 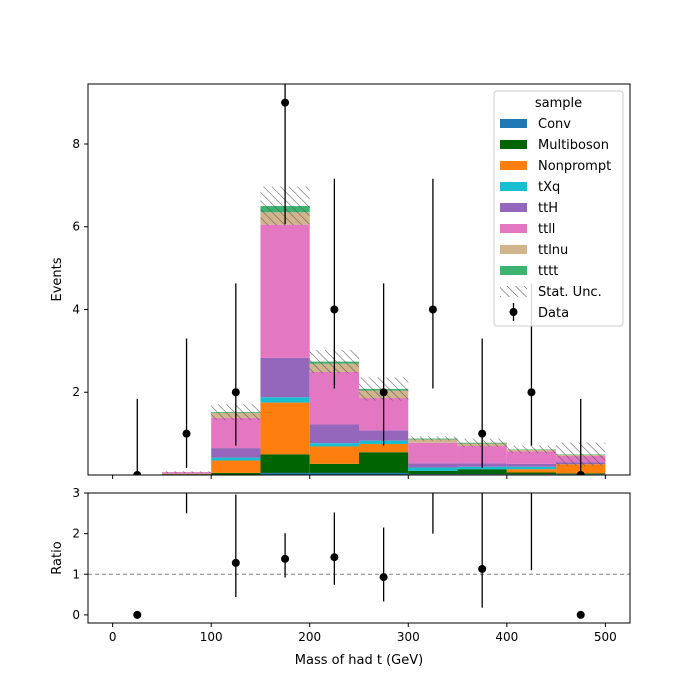 What do you see at coordinates (57, 557) in the screenshot?
I see `ratio-y-axis-label: Ratio` at bounding box center [57, 557].